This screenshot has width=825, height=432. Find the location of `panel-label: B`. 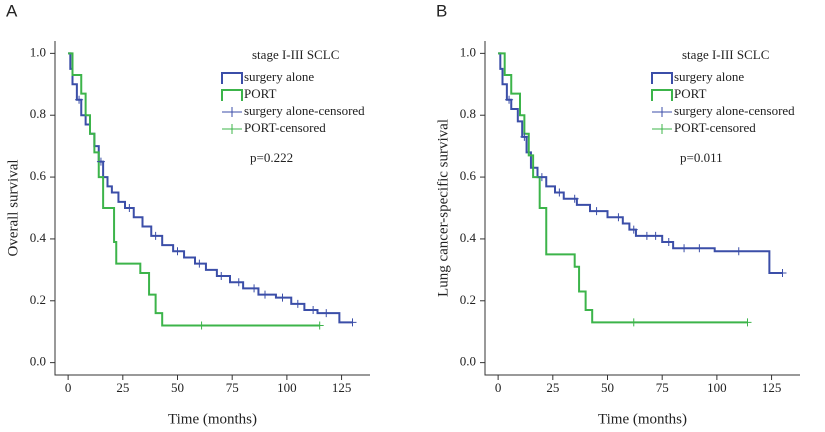

panel-label: B is located at coordinates (441, 10).